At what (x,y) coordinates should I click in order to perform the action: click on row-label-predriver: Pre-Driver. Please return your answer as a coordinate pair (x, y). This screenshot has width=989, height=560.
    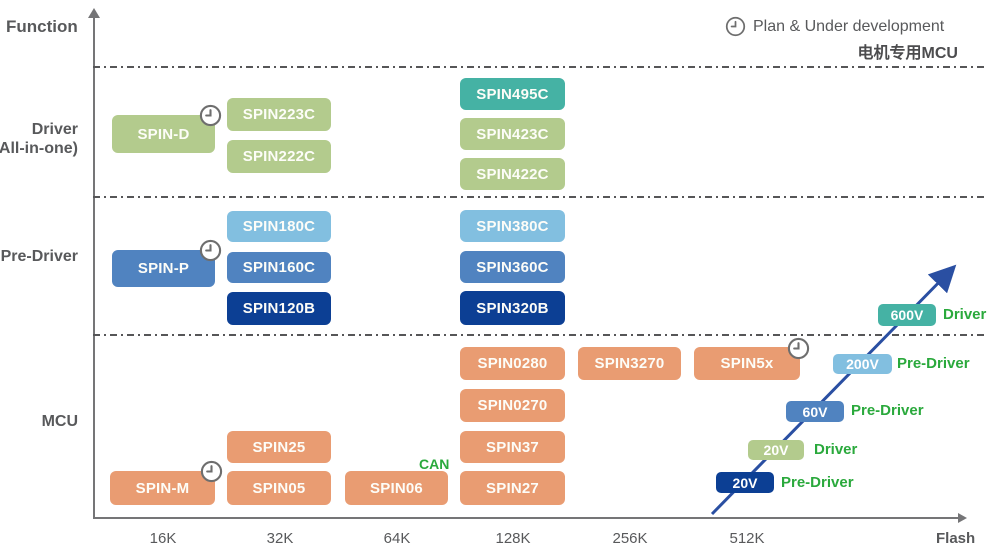
    Looking at the image, I should click on (39, 256).